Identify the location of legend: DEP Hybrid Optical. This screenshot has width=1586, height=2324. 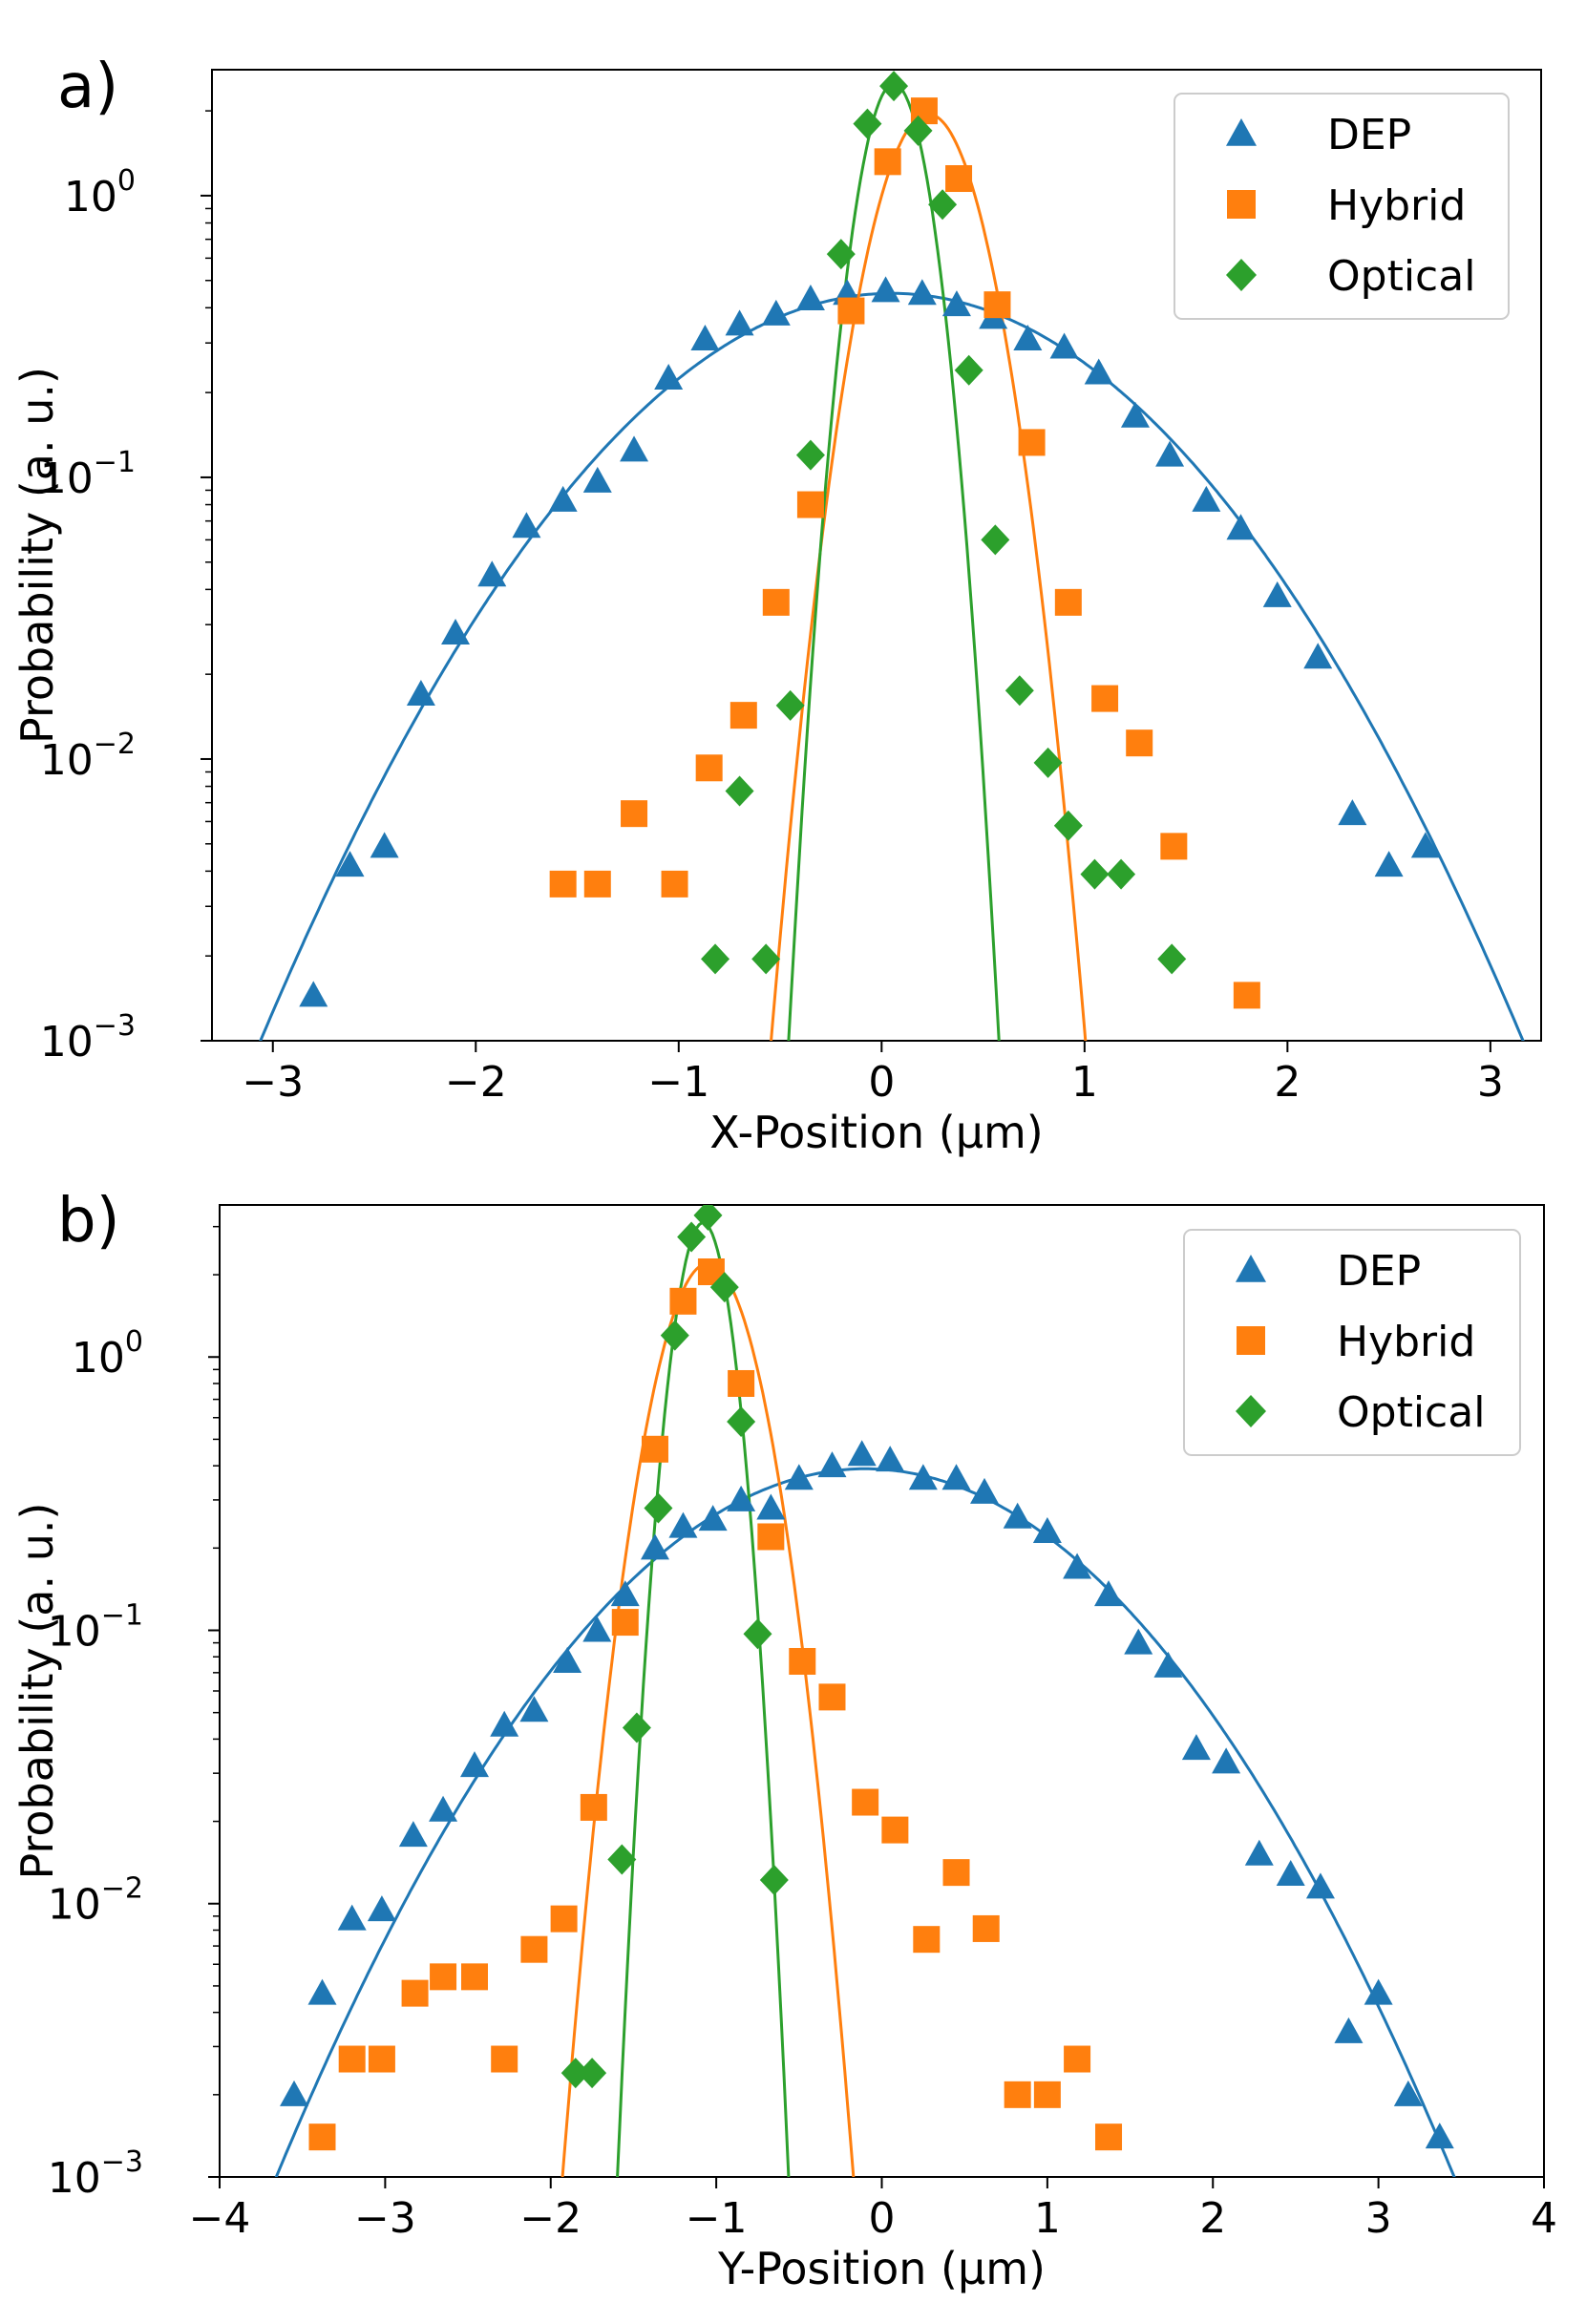
(1352, 1342).